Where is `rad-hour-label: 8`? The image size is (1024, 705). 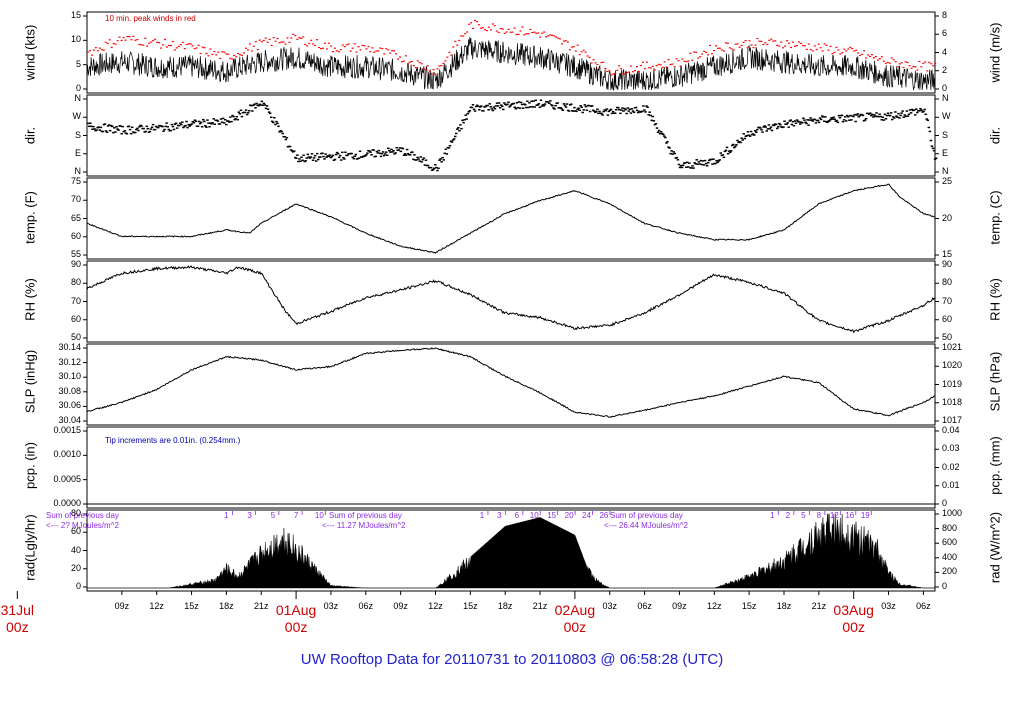
rad-hour-label: 8 is located at coordinates (819, 515).